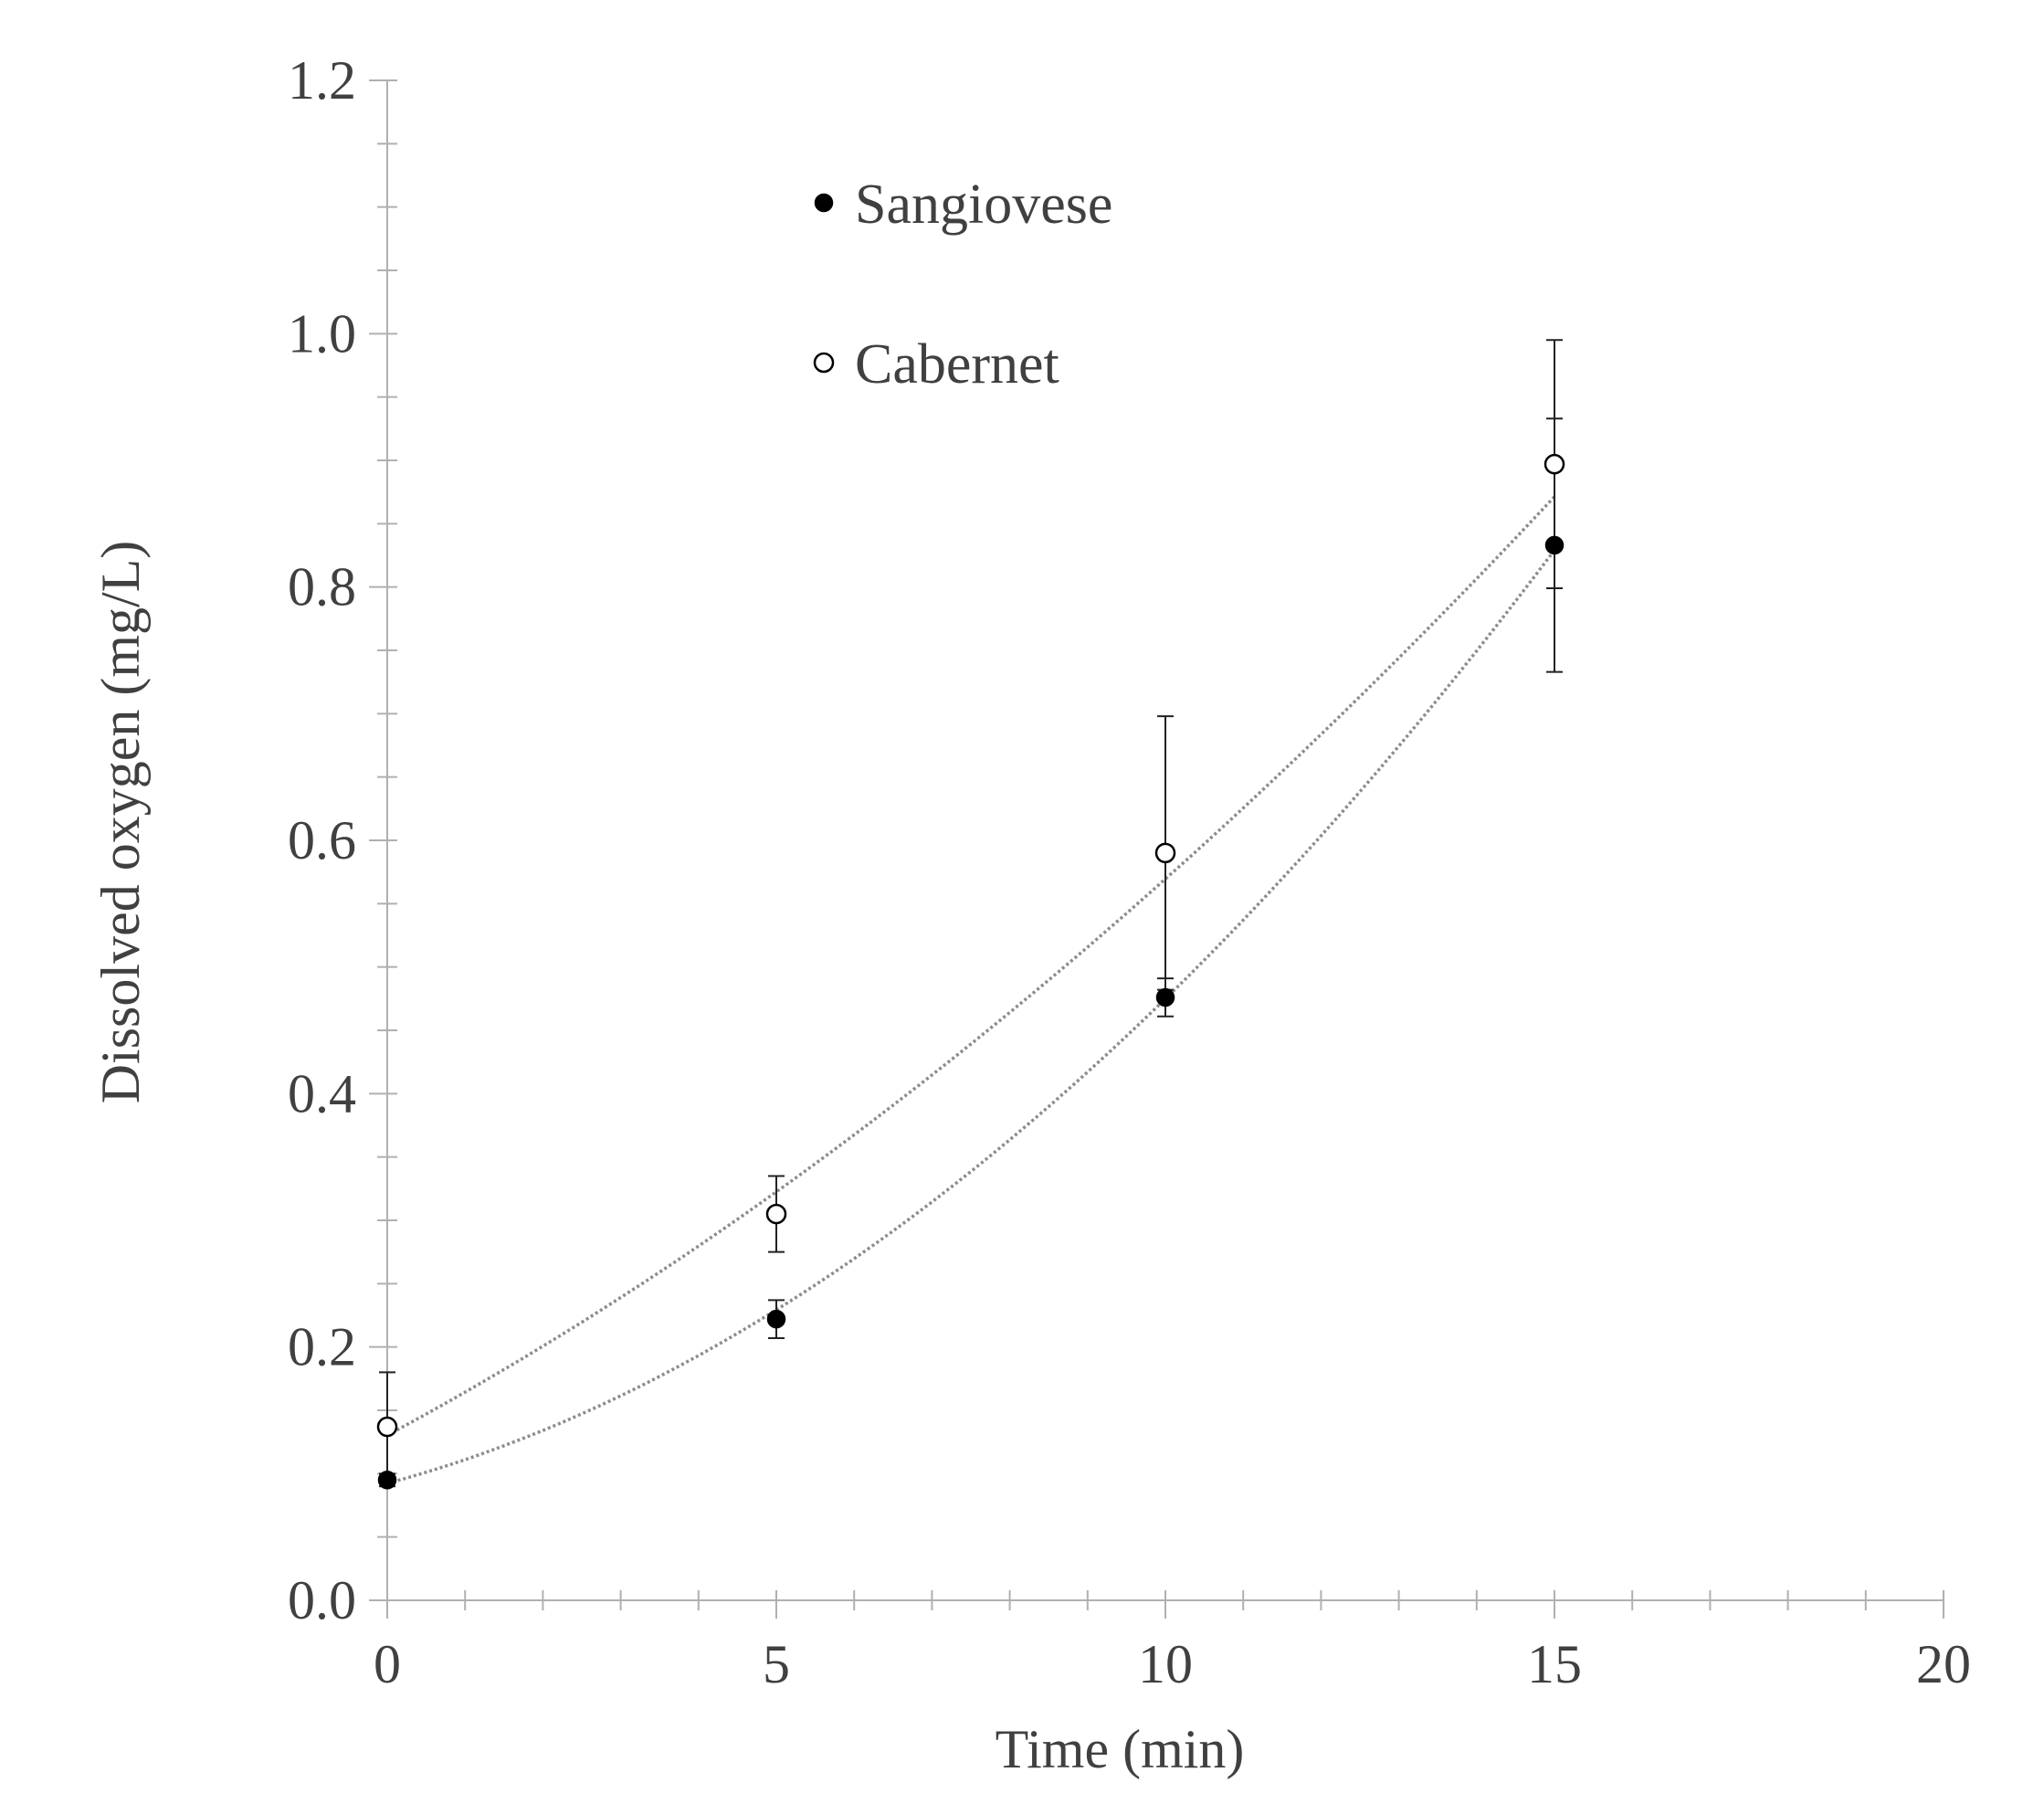 The height and width of the screenshot is (1804, 2044). I want to click on x-axis-title: Time (min), so click(1120, 1749).